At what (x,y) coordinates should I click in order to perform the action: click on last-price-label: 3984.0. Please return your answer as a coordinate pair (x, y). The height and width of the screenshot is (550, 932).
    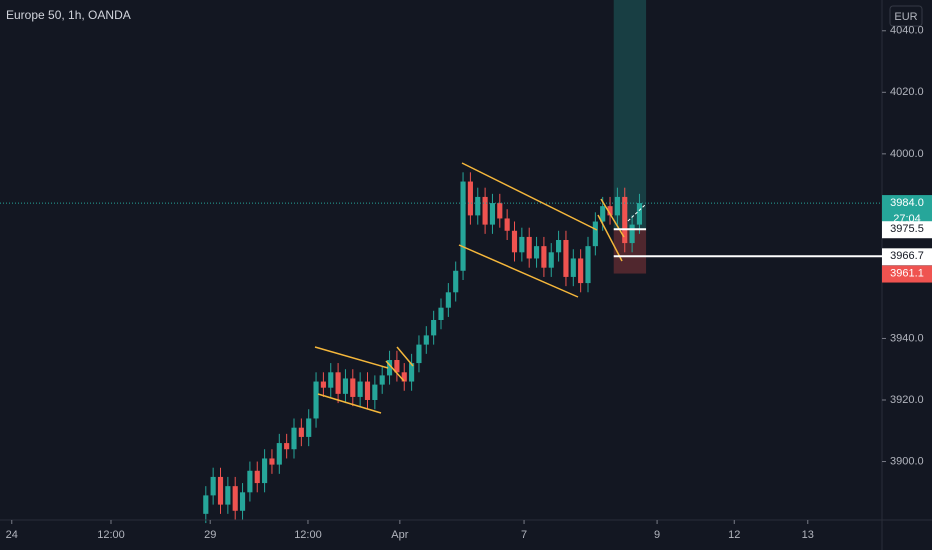
    Looking at the image, I should click on (907, 203).